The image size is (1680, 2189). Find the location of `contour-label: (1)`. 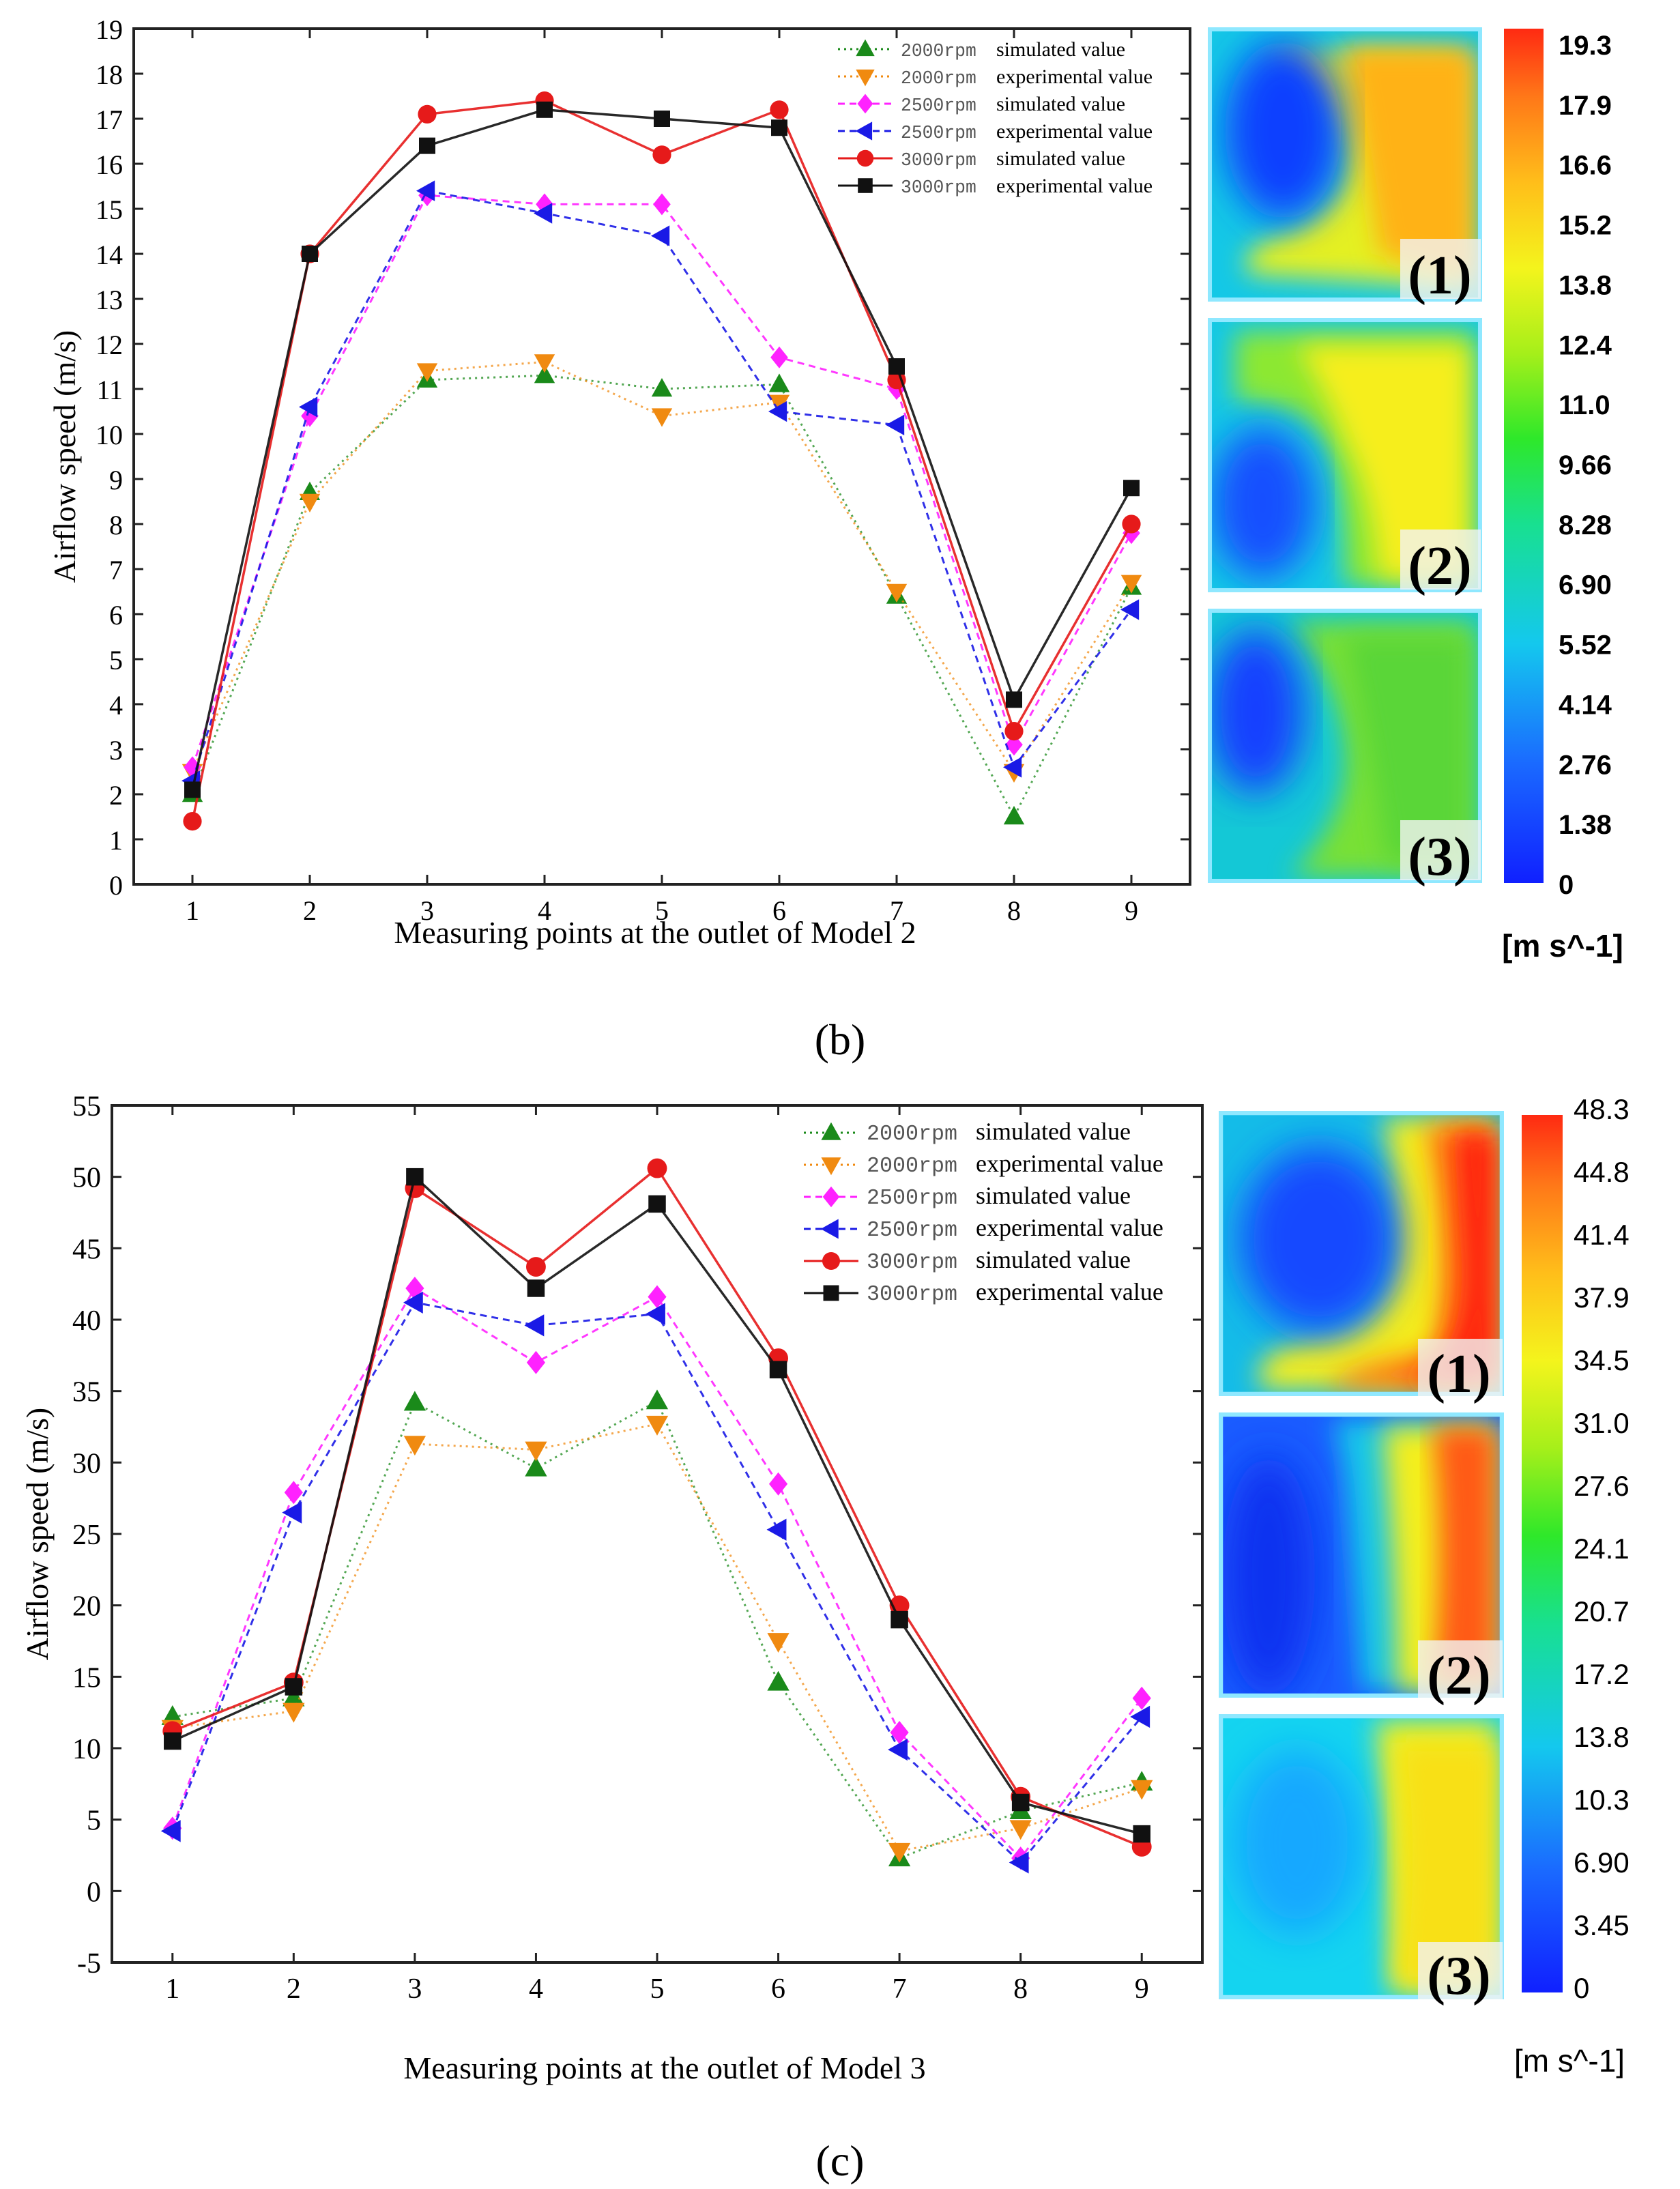

contour-label: (1) is located at coordinates (1458, 1374).